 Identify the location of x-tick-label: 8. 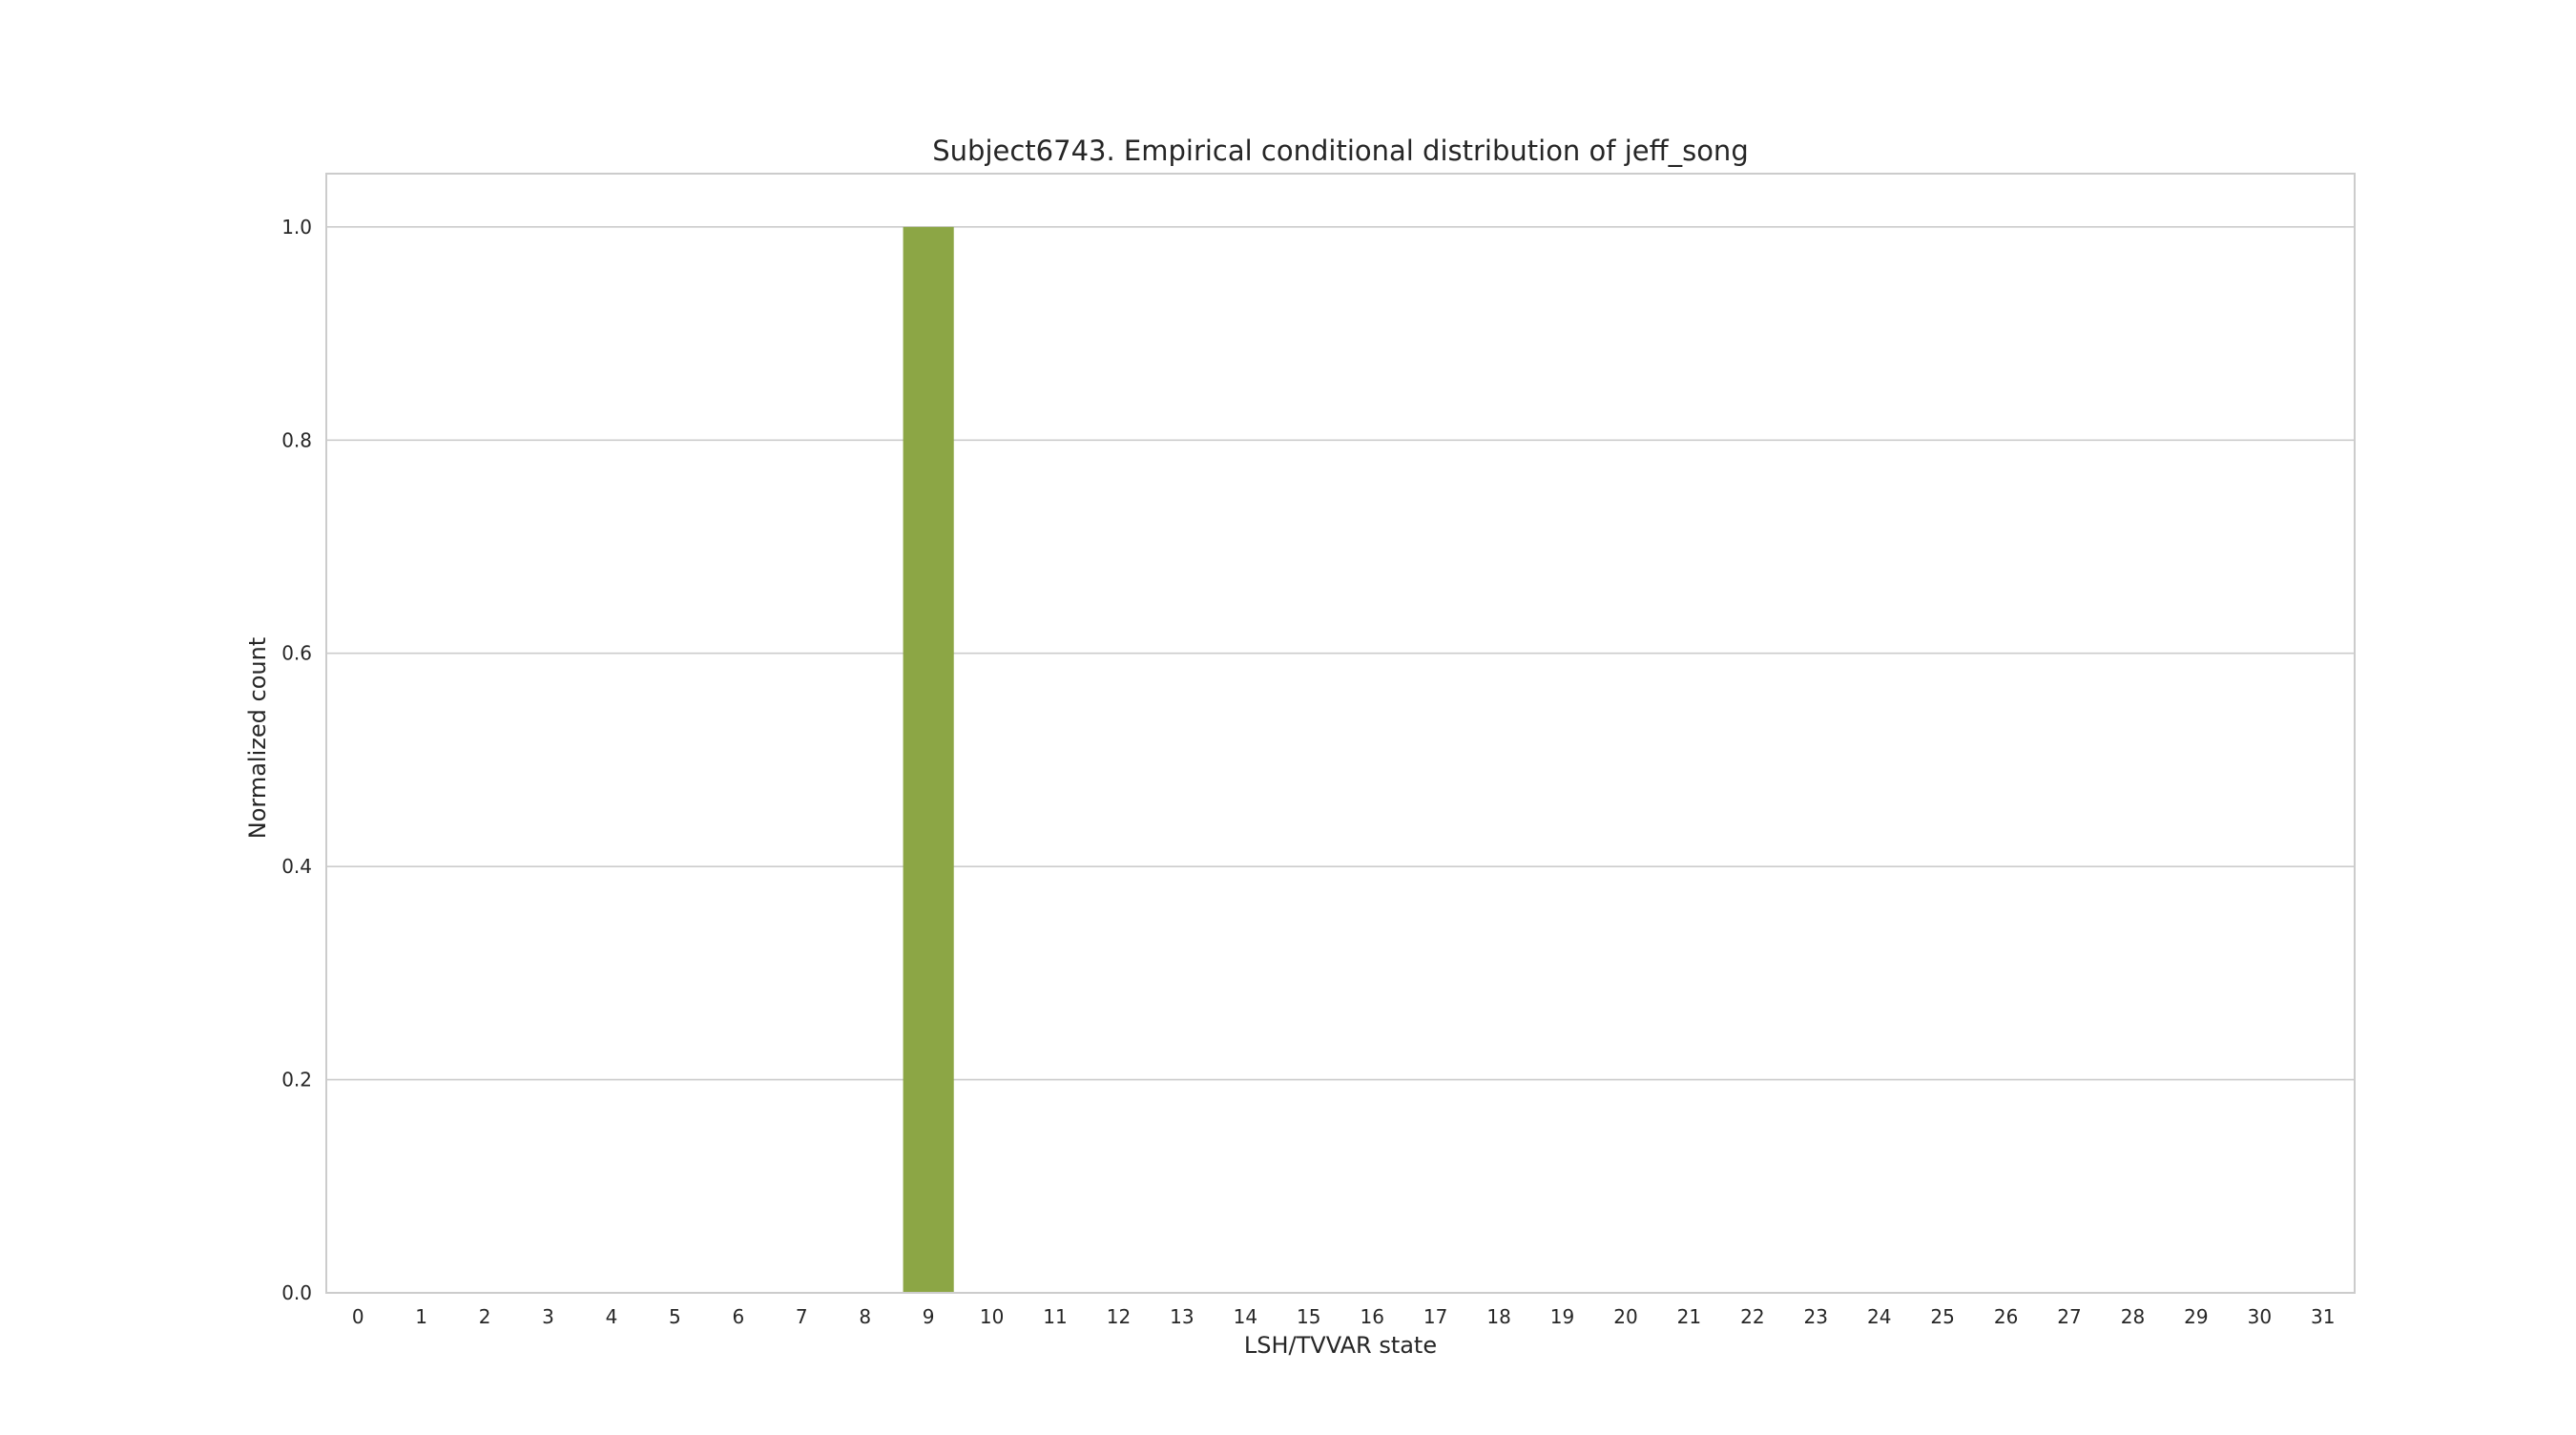
(865, 1316).